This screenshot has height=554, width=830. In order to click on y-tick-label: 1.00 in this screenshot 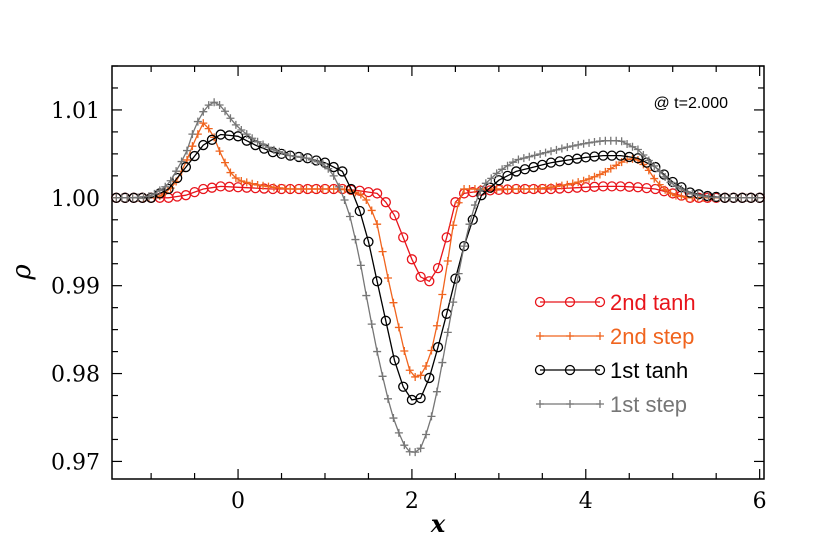, I will do `click(75, 199)`.